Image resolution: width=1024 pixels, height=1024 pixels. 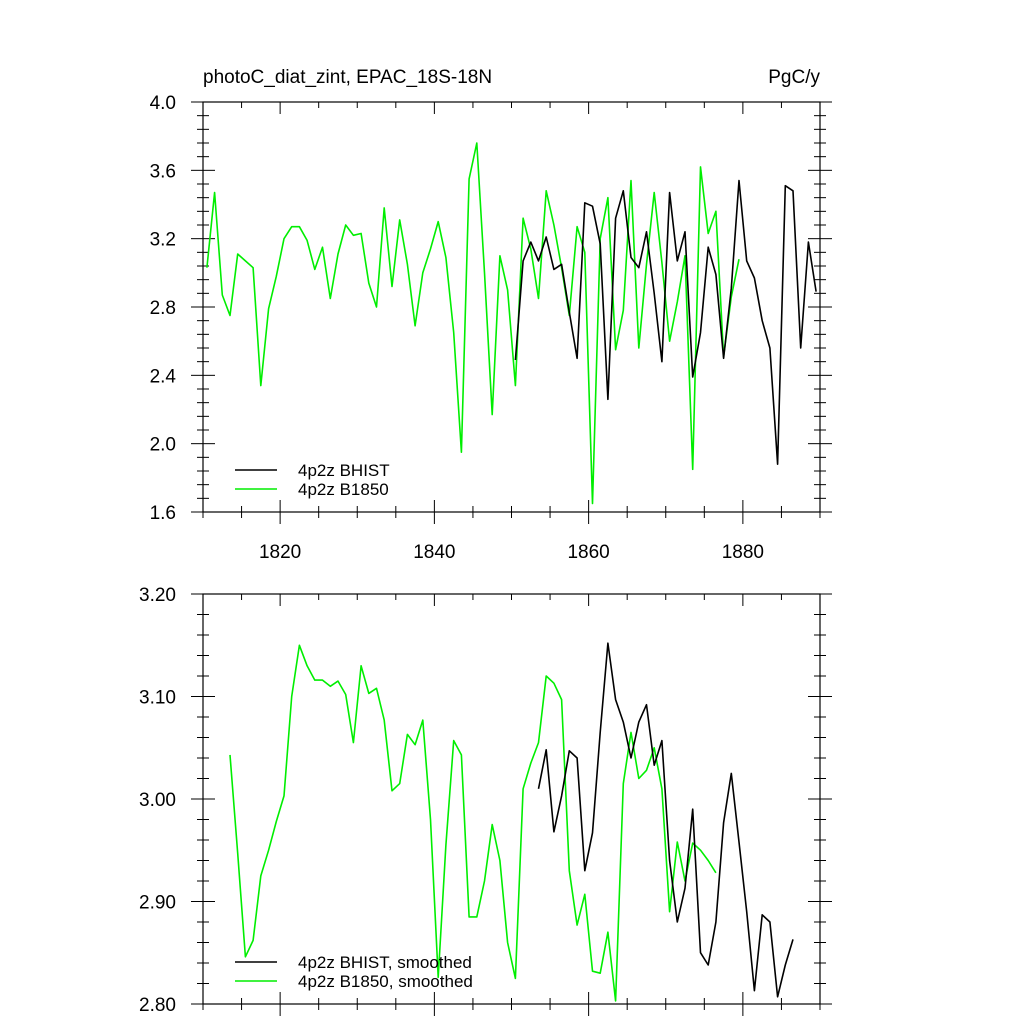 I want to click on x-tick-label: 1820, so click(x=280, y=552).